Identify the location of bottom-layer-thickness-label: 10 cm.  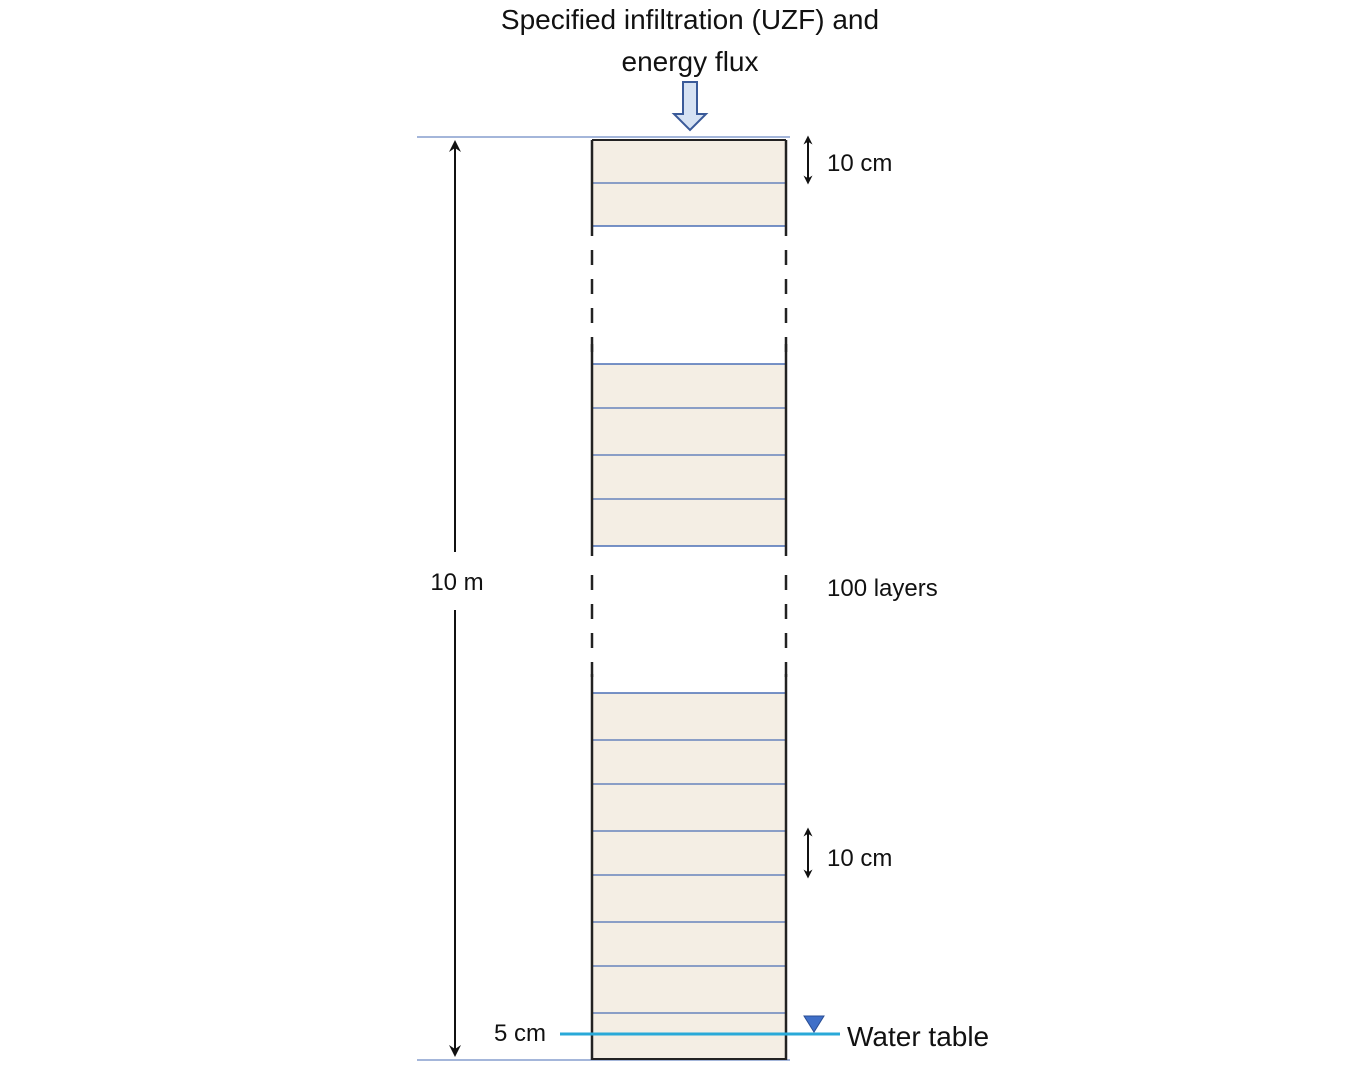
(859, 858).